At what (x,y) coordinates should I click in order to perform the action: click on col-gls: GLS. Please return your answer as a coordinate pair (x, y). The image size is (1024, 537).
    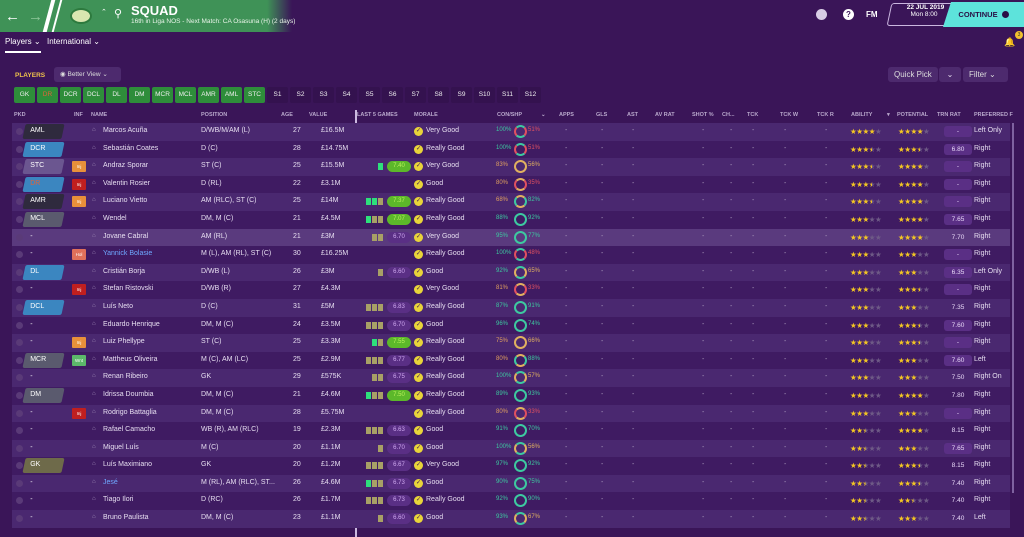
    Looking at the image, I should click on (602, 115).